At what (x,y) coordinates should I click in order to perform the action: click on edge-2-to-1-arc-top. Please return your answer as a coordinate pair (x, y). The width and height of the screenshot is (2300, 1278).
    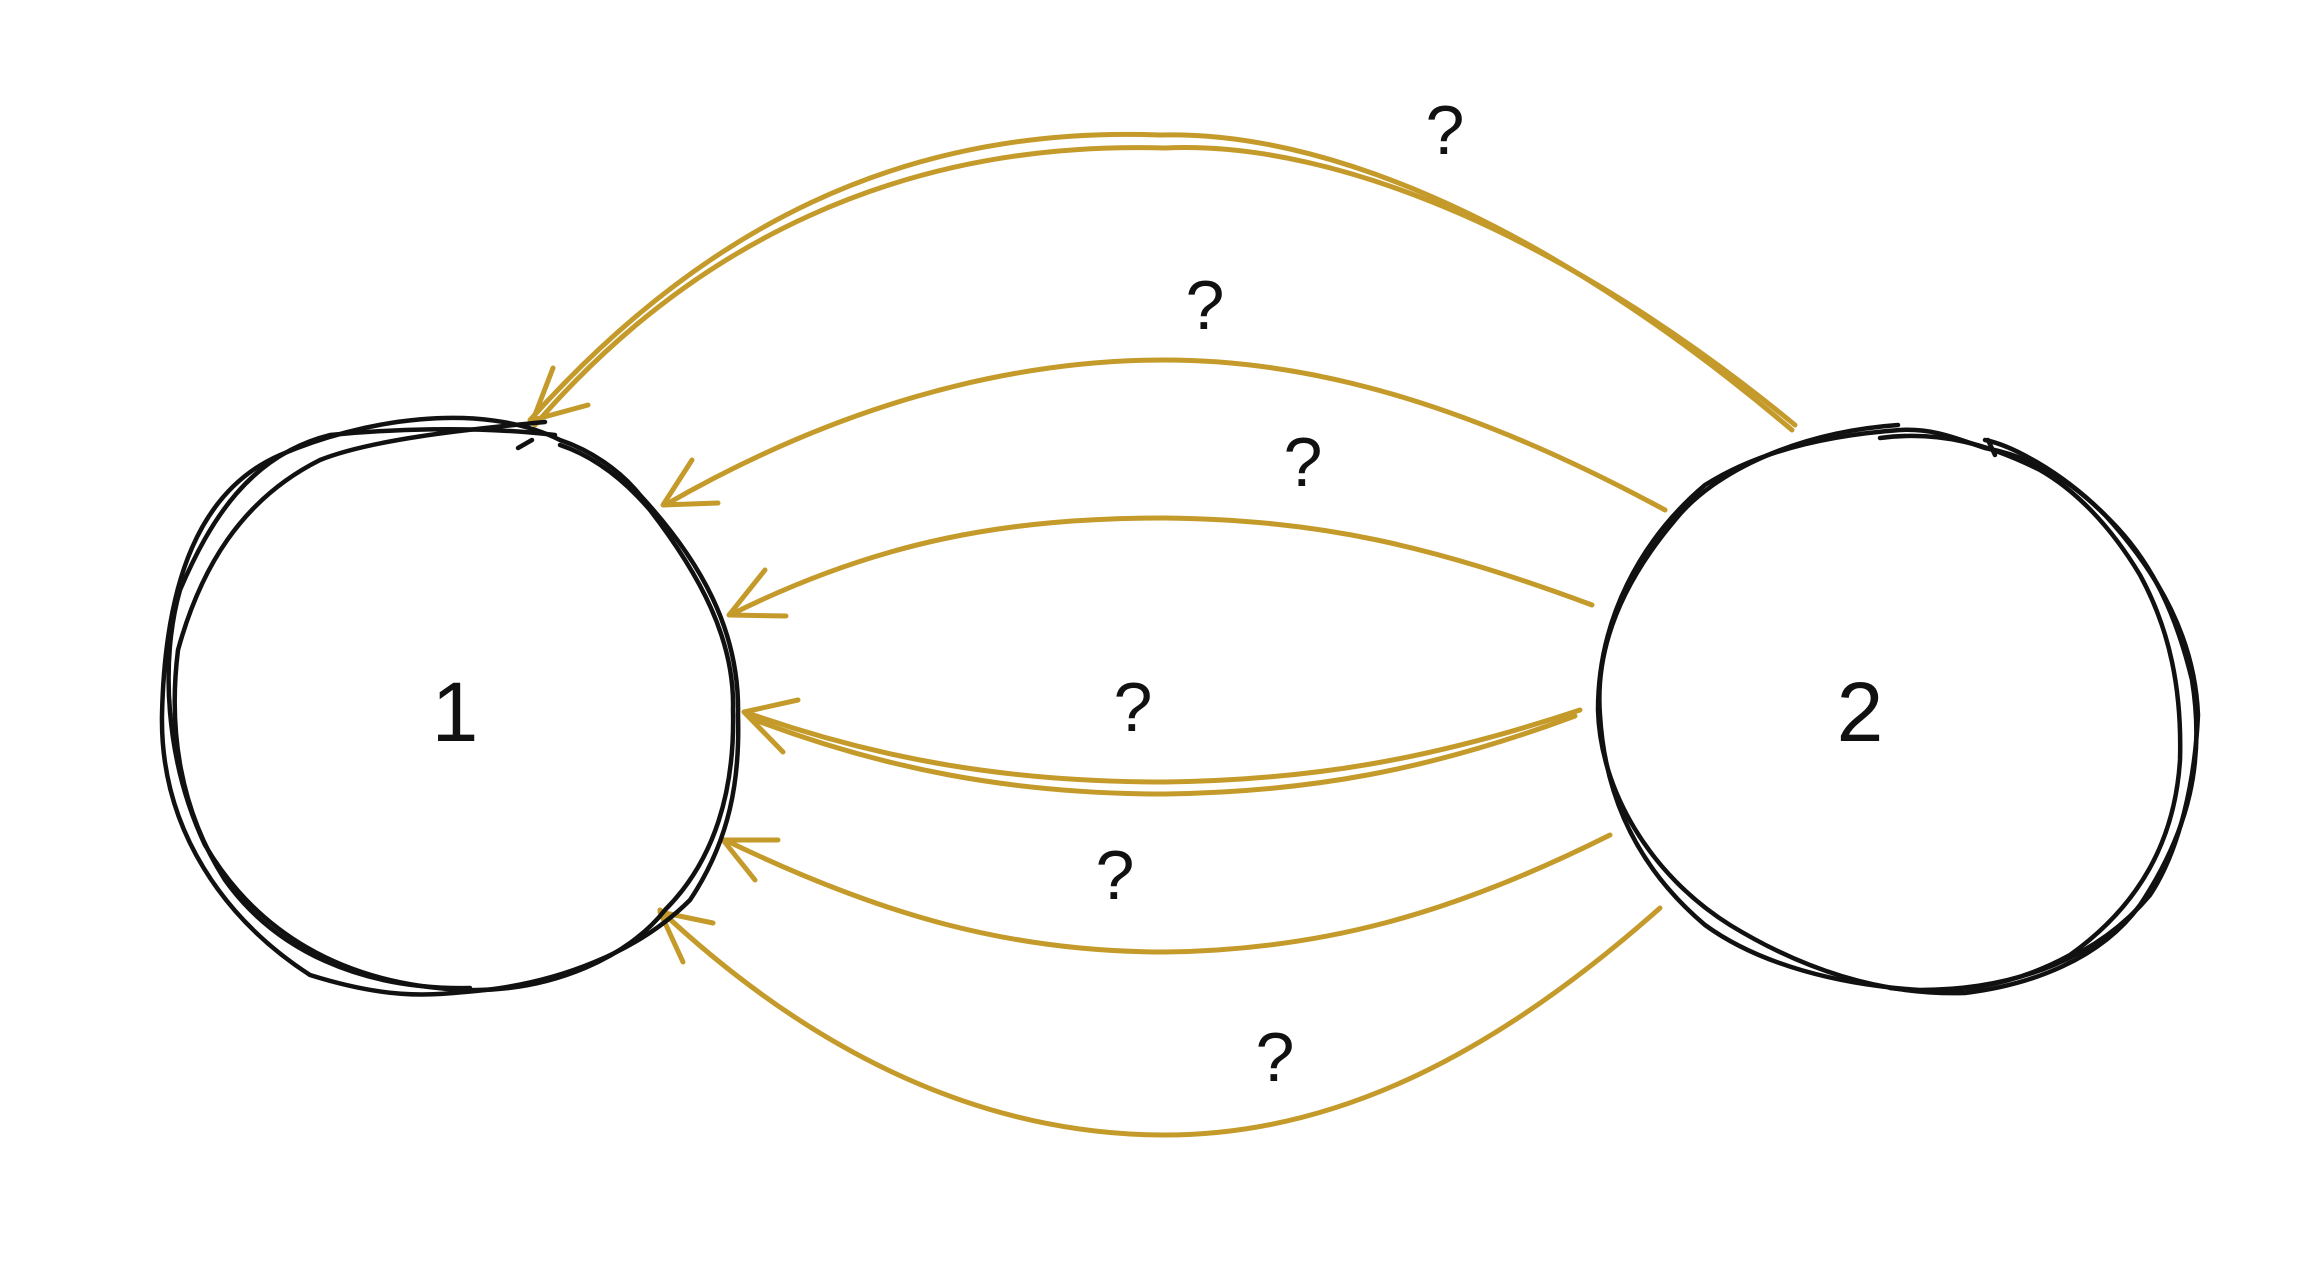
    Looking at the image, I should click on (1162, 282).